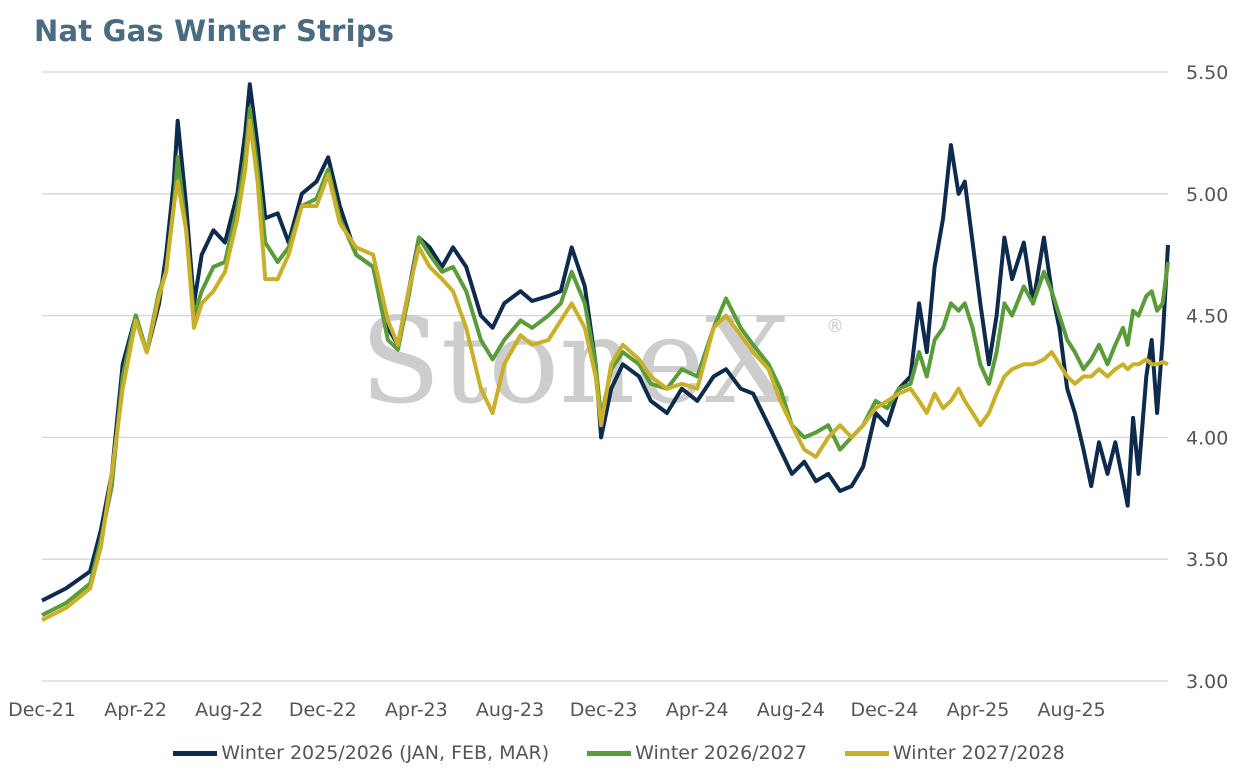  I want to click on x-tick-label: Dec-24, so click(884, 710).